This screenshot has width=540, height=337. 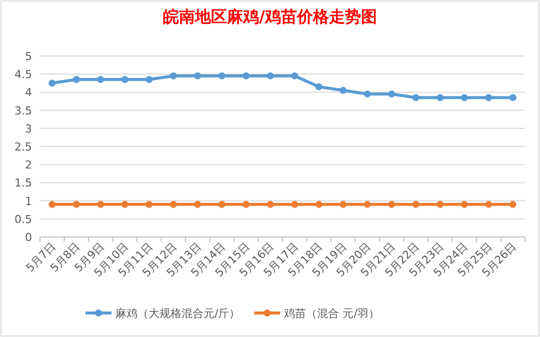 What do you see at coordinates (270, 16) in the screenshot?
I see `chart-title: 皖南地区麻鸡/鸡苗价格走势图` at bounding box center [270, 16].